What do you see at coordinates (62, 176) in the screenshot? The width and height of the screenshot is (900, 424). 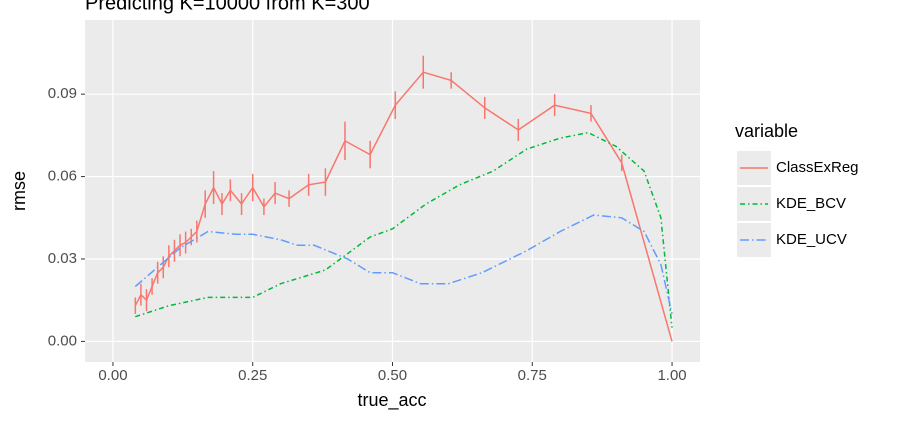 I see `y-tick-label: 0.06` at bounding box center [62, 176].